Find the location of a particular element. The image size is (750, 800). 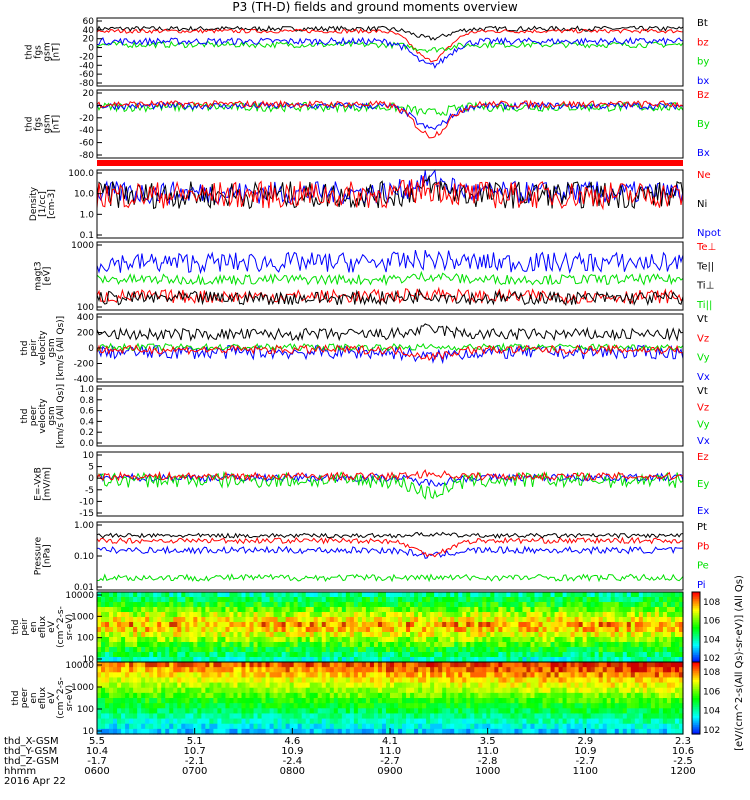

y-axis-label-line: peir is located at coordinates (25, 627).